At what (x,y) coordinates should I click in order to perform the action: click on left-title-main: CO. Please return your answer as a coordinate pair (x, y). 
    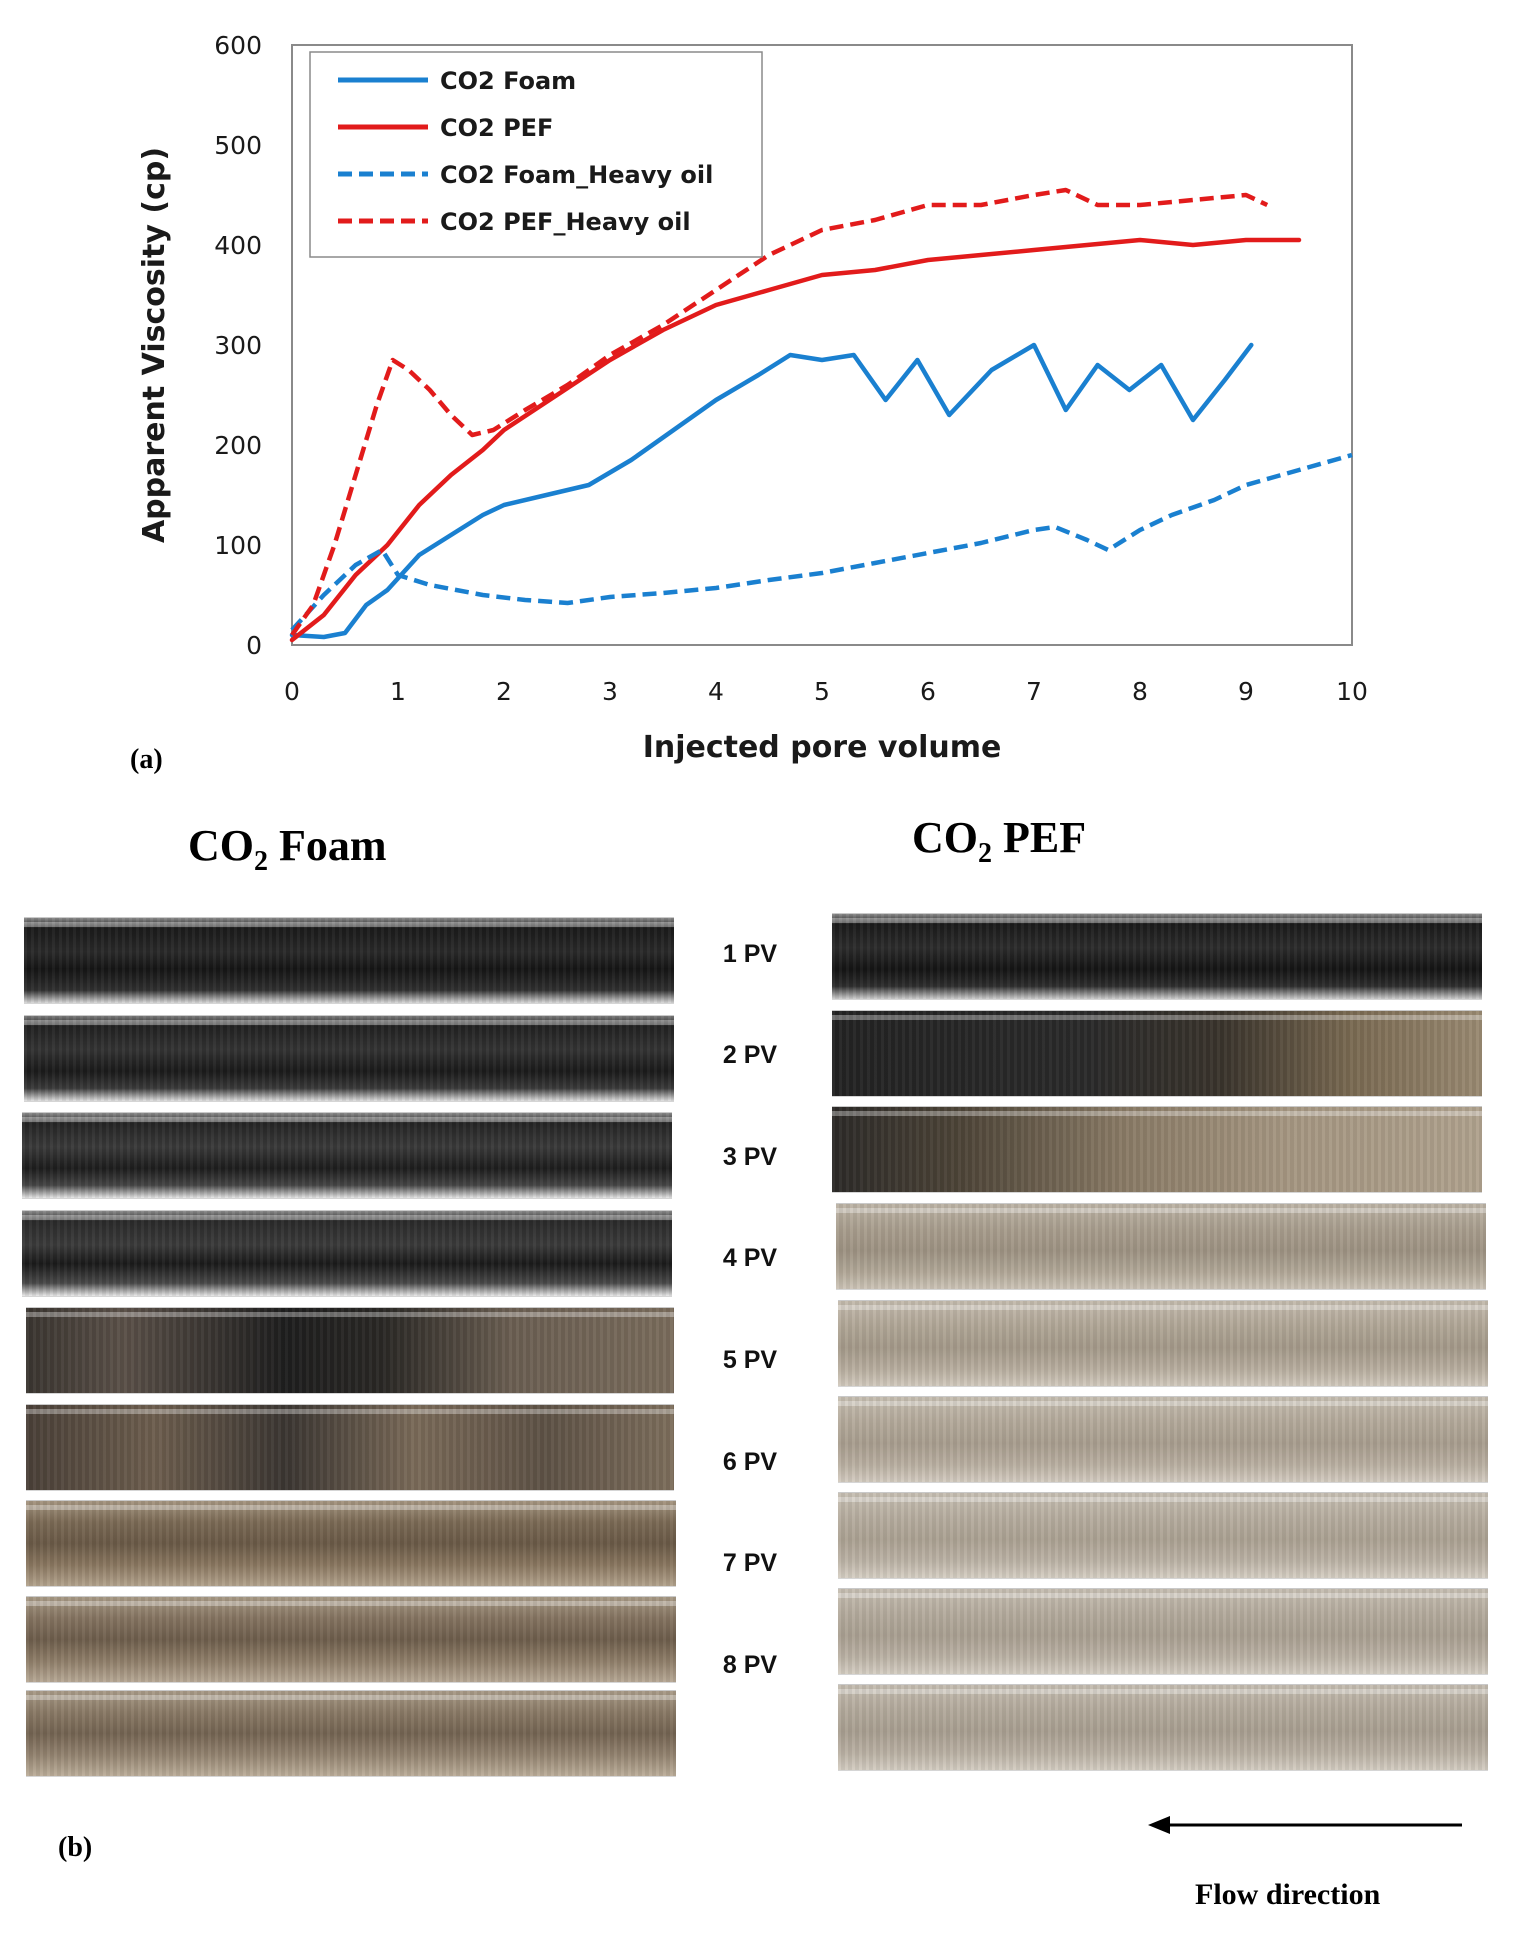
    Looking at the image, I should click on (221, 845).